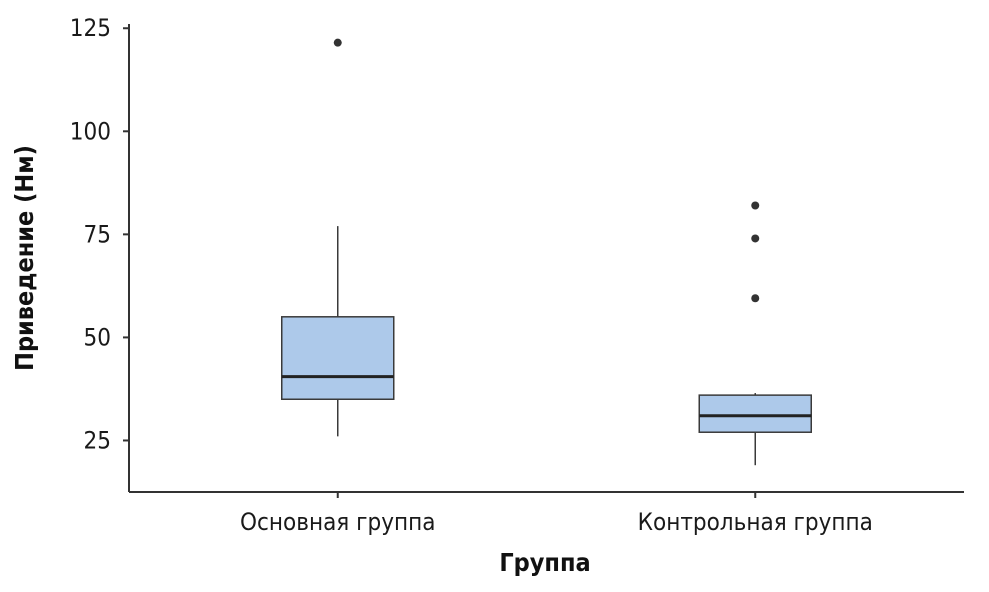  What do you see at coordinates (90, 28) in the screenshot?
I see `y-tick-label: 125` at bounding box center [90, 28].